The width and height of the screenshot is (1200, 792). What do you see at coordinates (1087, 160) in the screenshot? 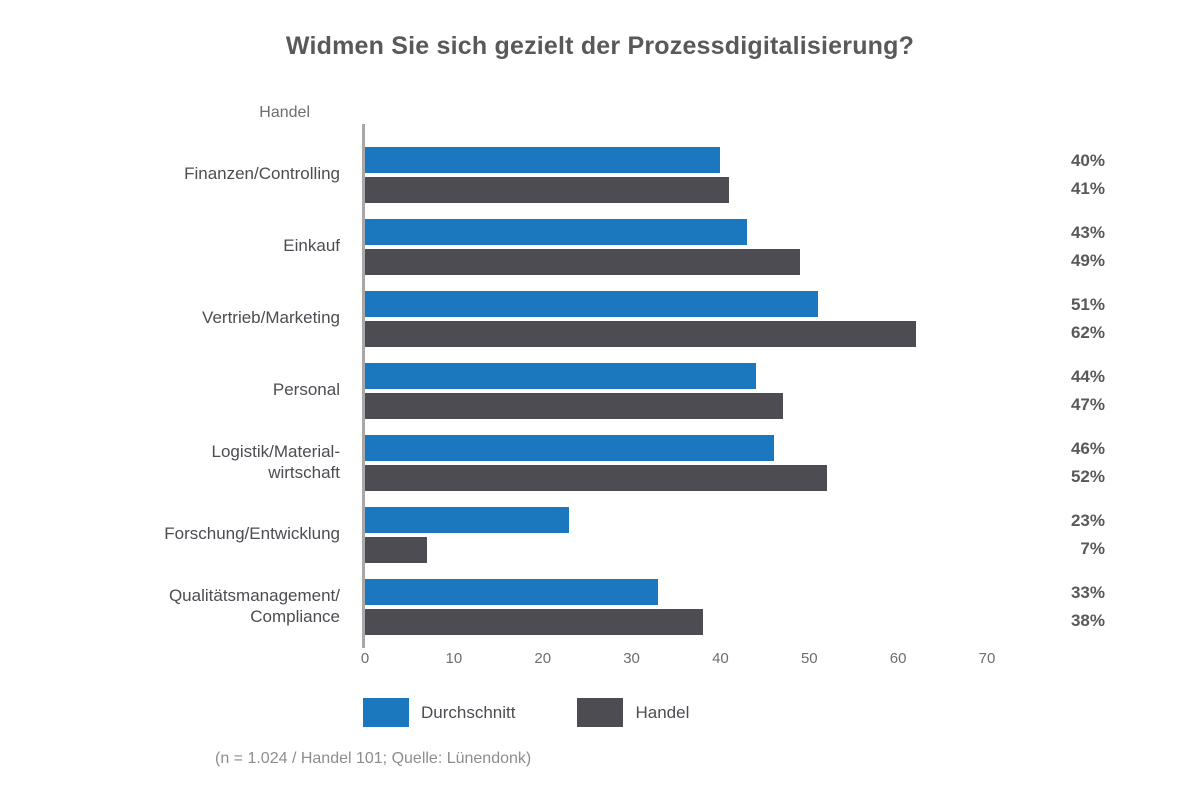
I see `value-label: 40%` at bounding box center [1087, 160].